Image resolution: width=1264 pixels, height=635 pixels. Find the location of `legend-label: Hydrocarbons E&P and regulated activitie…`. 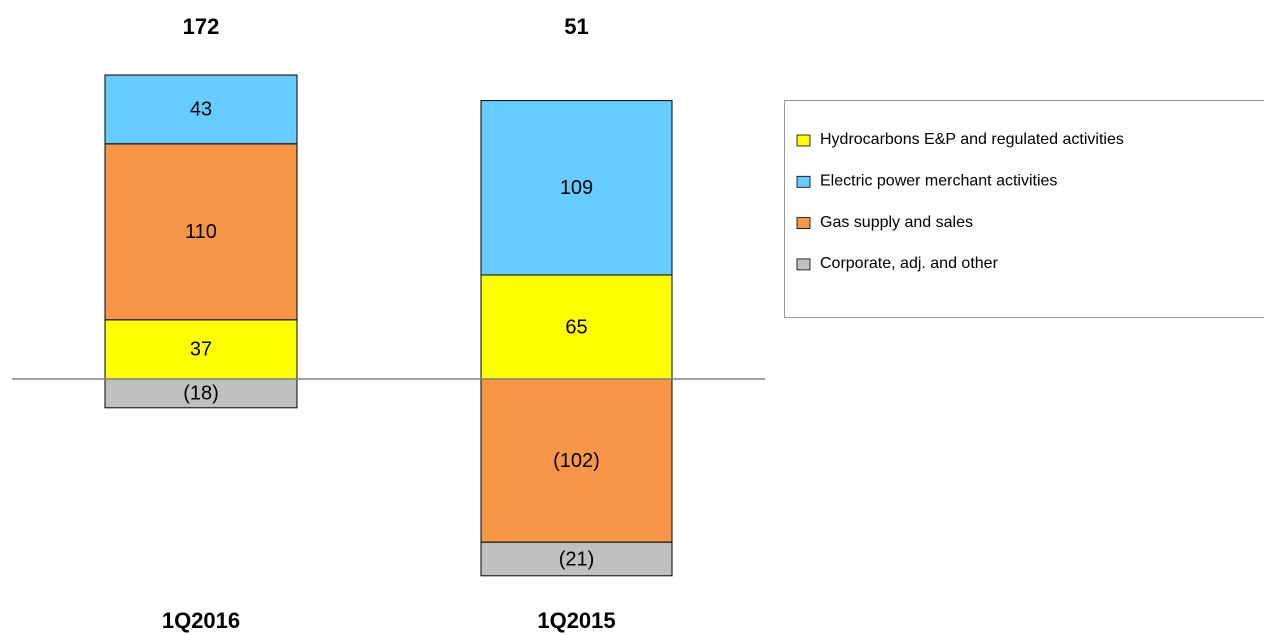

legend-label: Hydrocarbons E&P and regulated activitie… is located at coordinates (972, 139).